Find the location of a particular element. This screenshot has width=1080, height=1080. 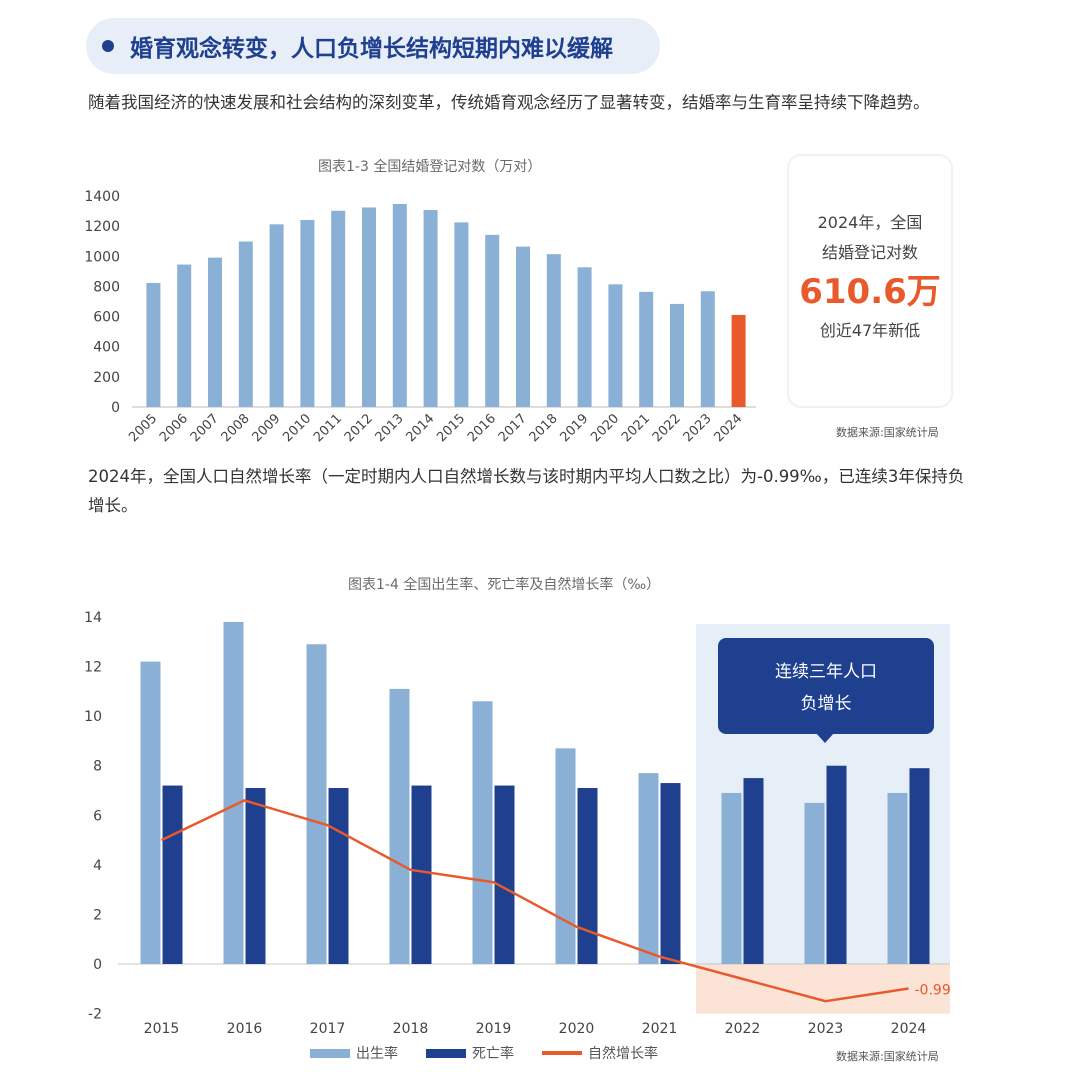

chart1-y-tick-label: 1000 is located at coordinates (102, 257).